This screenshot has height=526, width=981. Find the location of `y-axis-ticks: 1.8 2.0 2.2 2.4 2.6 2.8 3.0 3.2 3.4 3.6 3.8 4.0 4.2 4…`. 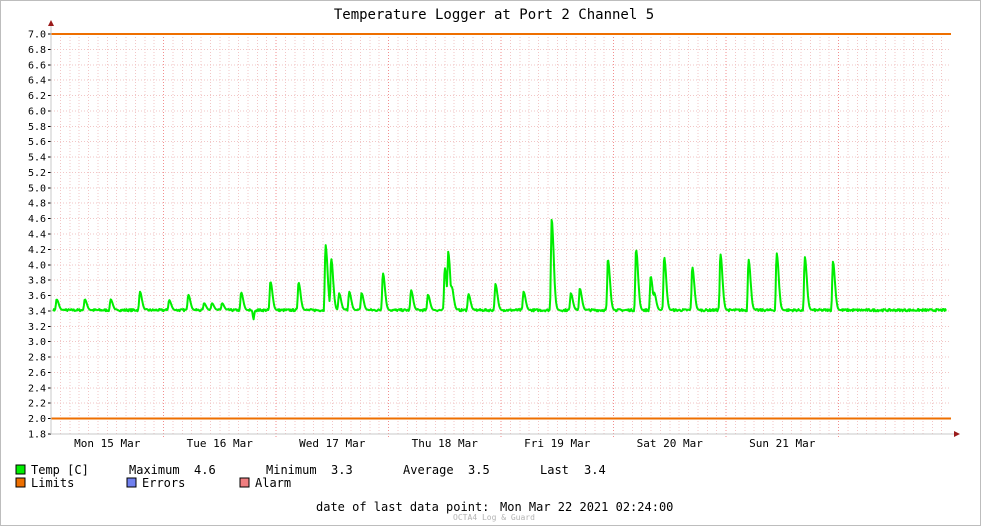

y-axis-ticks: 1.8 2.0 2.2 2.4 2.6 2.8 3.0 3.2 3.4 3.6 3.8 4.0 4.2 4… is located at coordinates (37, 235).